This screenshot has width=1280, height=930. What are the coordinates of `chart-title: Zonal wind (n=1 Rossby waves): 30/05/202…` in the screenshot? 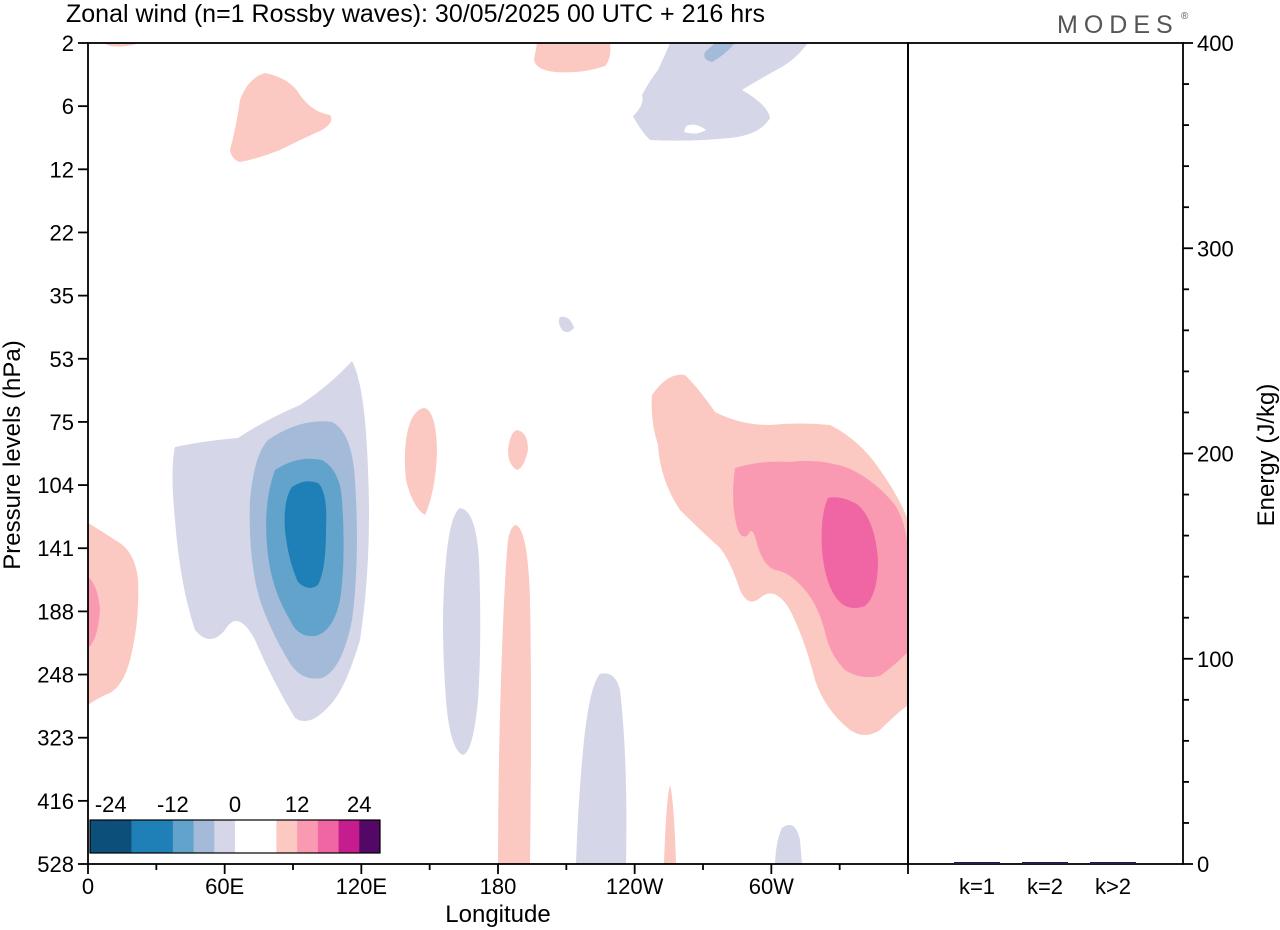 It's located at (415, 14).